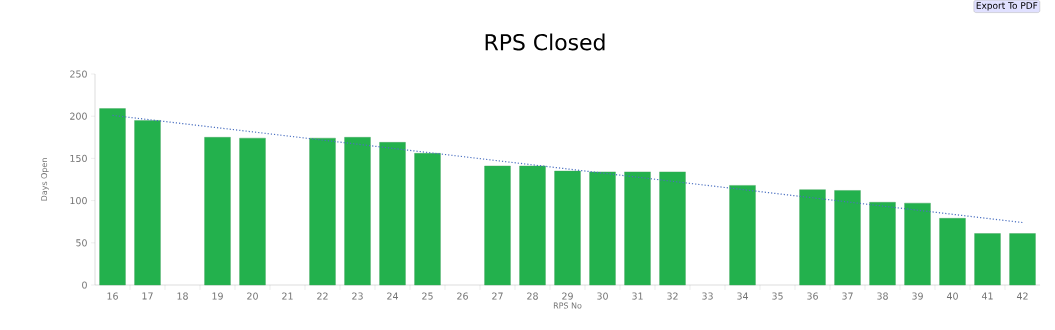  Describe the element at coordinates (112, 296) in the screenshot. I see `x-tick-label: 16` at that location.